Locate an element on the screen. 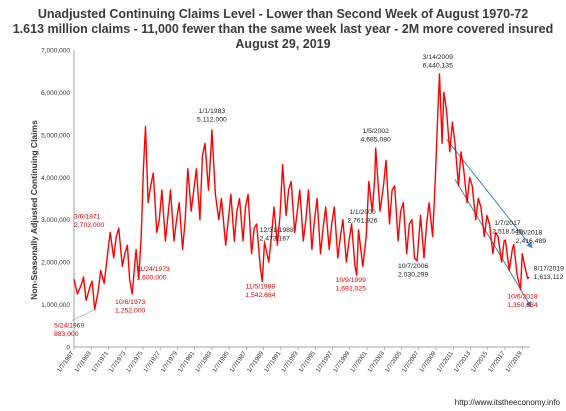 Image resolution: width=566 pixels, height=411 pixels. annotation: 12/31/1988 2,473,167 is located at coordinates (277, 235).